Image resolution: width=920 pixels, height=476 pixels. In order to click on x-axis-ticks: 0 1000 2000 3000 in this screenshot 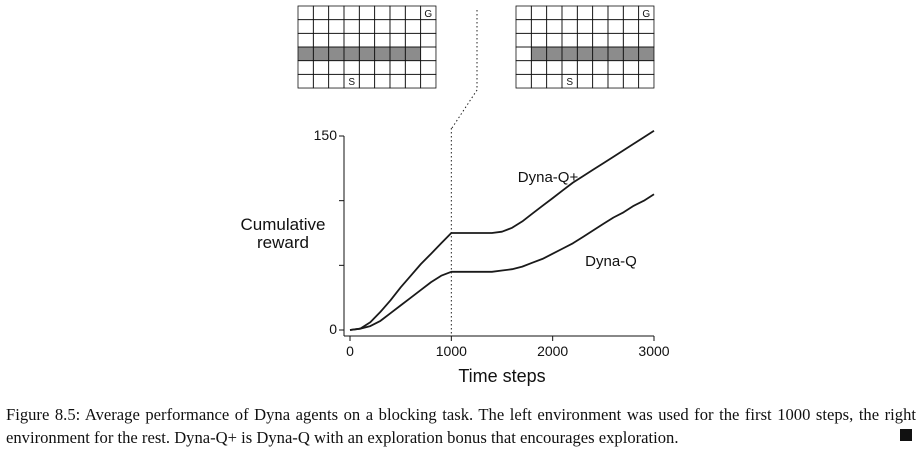, I will do `click(508, 347)`.